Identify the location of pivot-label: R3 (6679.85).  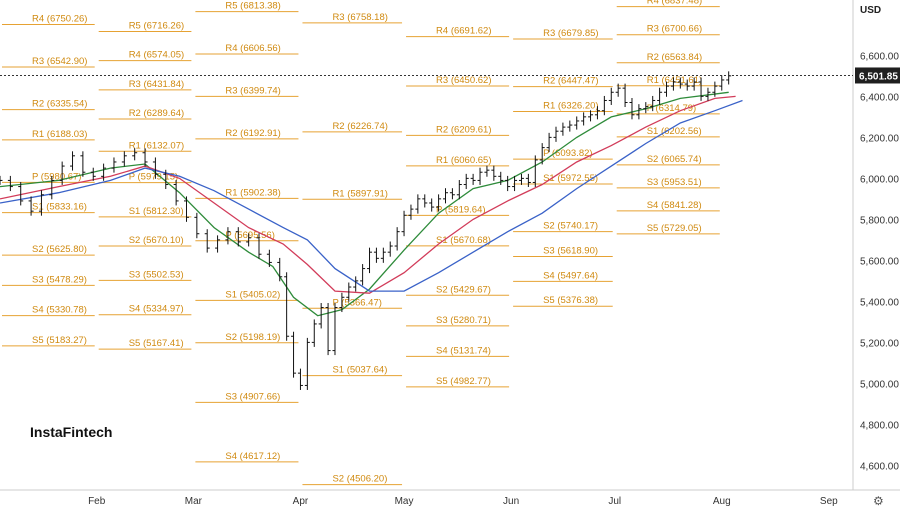
(570, 33).